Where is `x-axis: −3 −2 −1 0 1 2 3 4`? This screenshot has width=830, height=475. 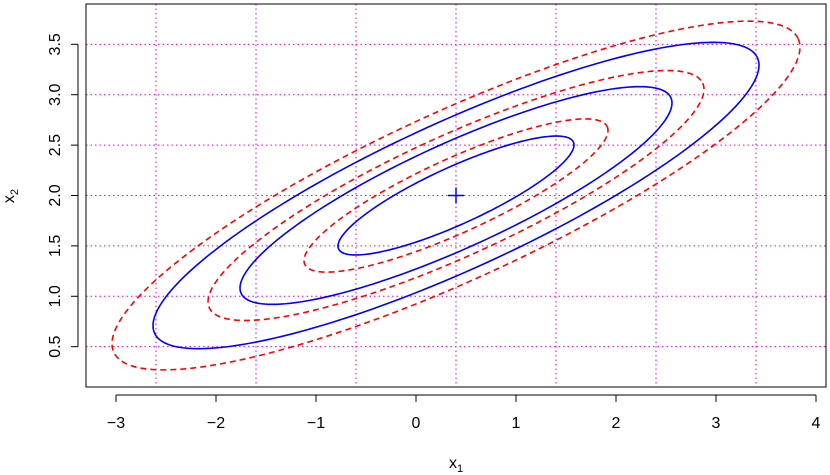
x-axis: −3 −2 −1 0 1 2 3 4 is located at coordinates (464, 413).